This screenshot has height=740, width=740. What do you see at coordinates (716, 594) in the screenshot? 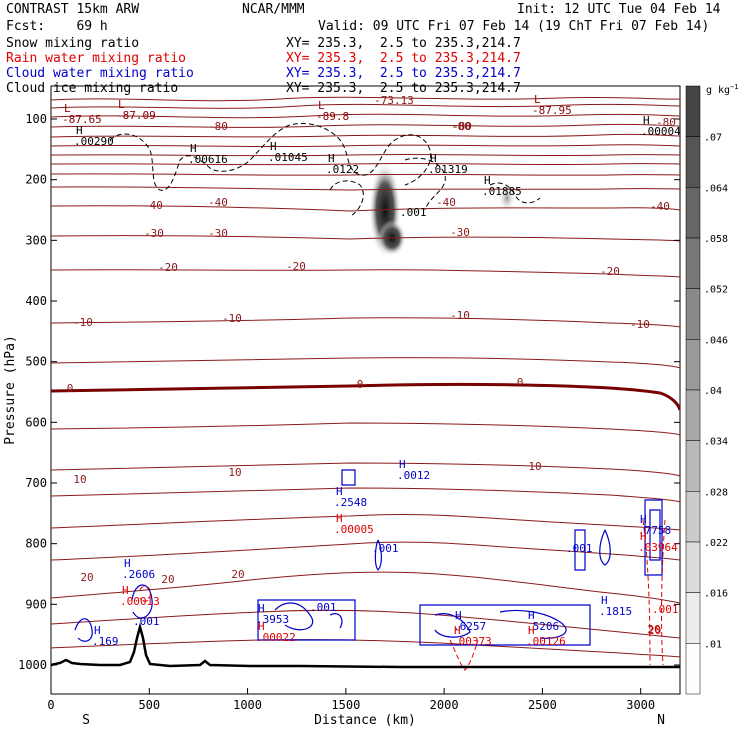
I see `colorbar-tick-label: .016` at bounding box center [716, 594].